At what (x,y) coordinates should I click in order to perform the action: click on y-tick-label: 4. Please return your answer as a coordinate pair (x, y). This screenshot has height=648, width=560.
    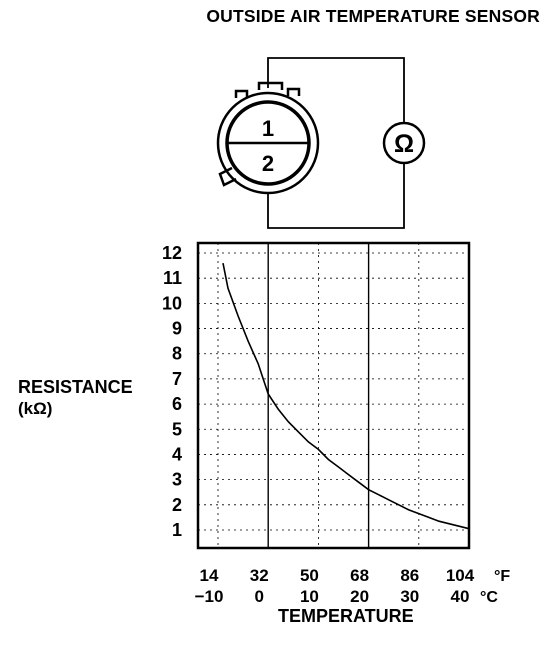
    Looking at the image, I should click on (177, 454).